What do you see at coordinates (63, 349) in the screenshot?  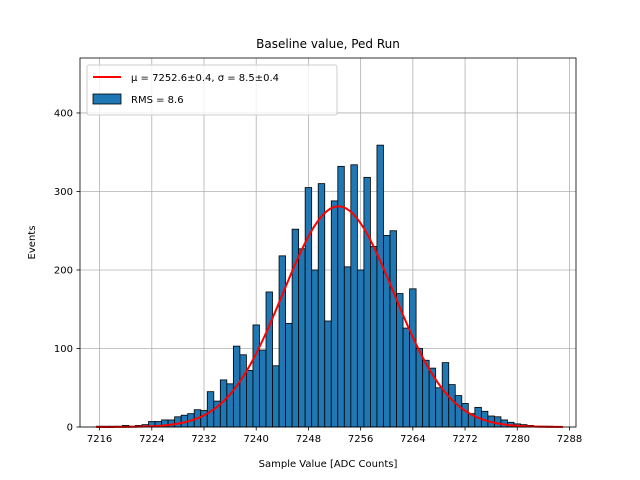 I see `y-tick-label: 100` at bounding box center [63, 349].